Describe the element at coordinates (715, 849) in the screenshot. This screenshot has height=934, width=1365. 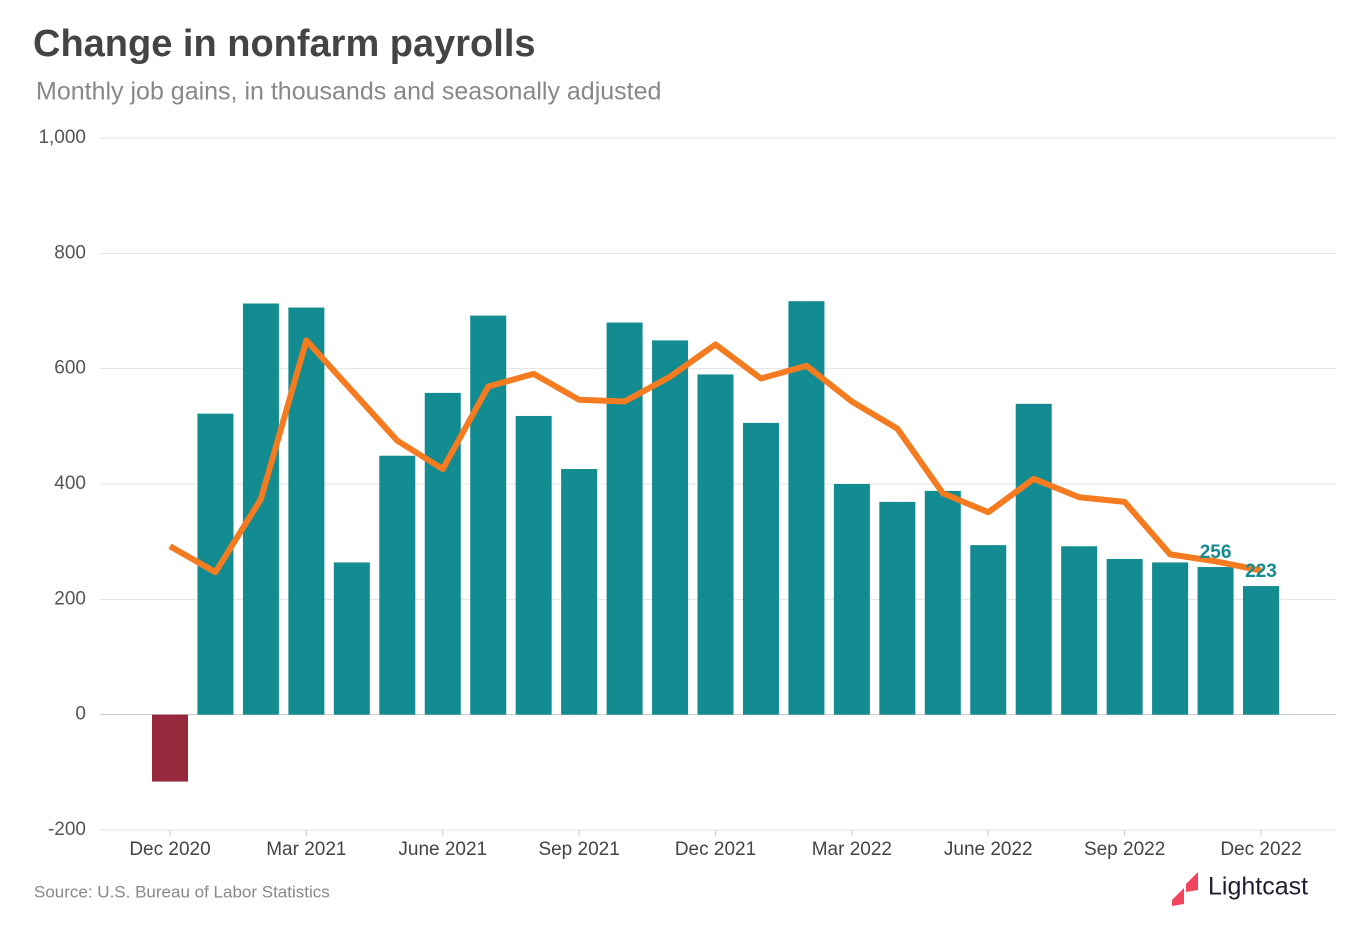
I see `x-tick-label: Dec 2021` at that location.